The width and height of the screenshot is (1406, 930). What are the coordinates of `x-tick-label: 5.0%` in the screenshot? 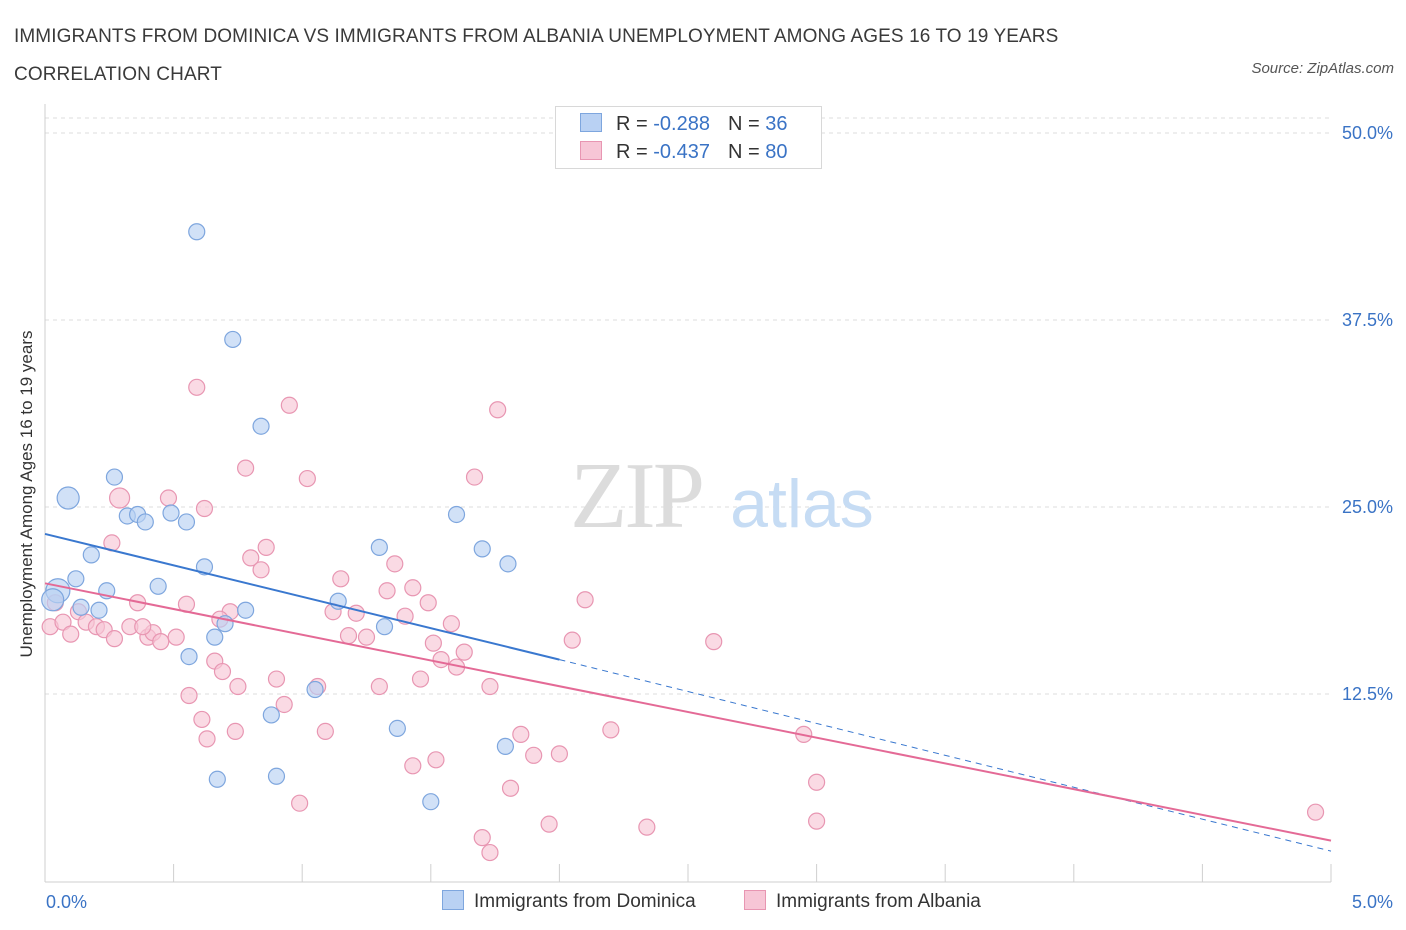 It's located at (1372, 902).